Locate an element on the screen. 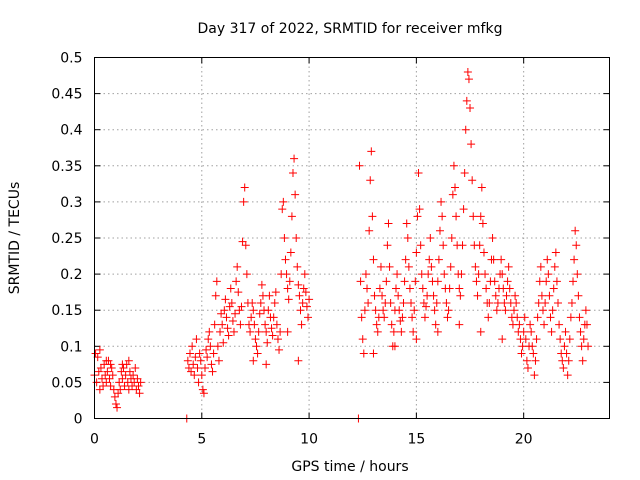 The image size is (640, 480). x-tick-label: 20 is located at coordinates (524, 440).